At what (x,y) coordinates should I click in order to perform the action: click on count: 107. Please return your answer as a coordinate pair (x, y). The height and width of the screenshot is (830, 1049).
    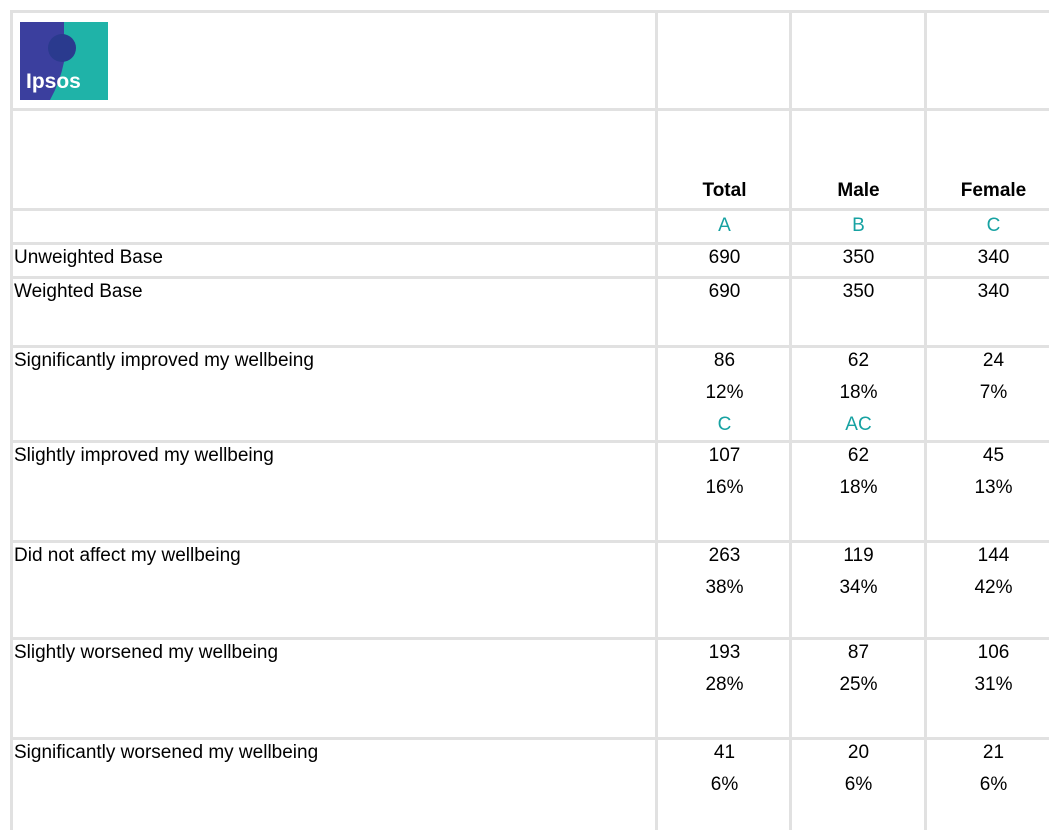
    Looking at the image, I should click on (724, 455).